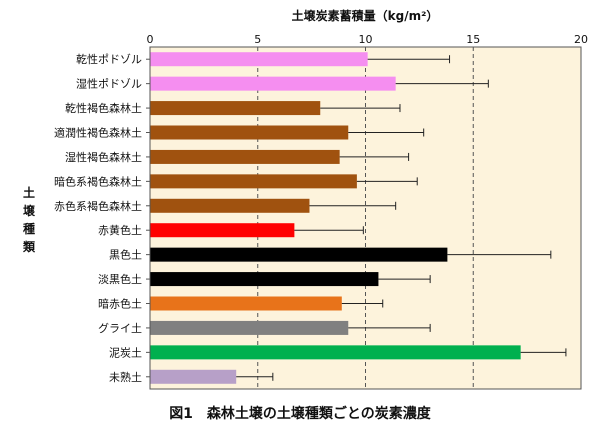 Image resolution: width=600 pixels, height=434 pixels. Describe the element at coordinates (120, 279) in the screenshot. I see `category-label: 淡黒色土` at that location.